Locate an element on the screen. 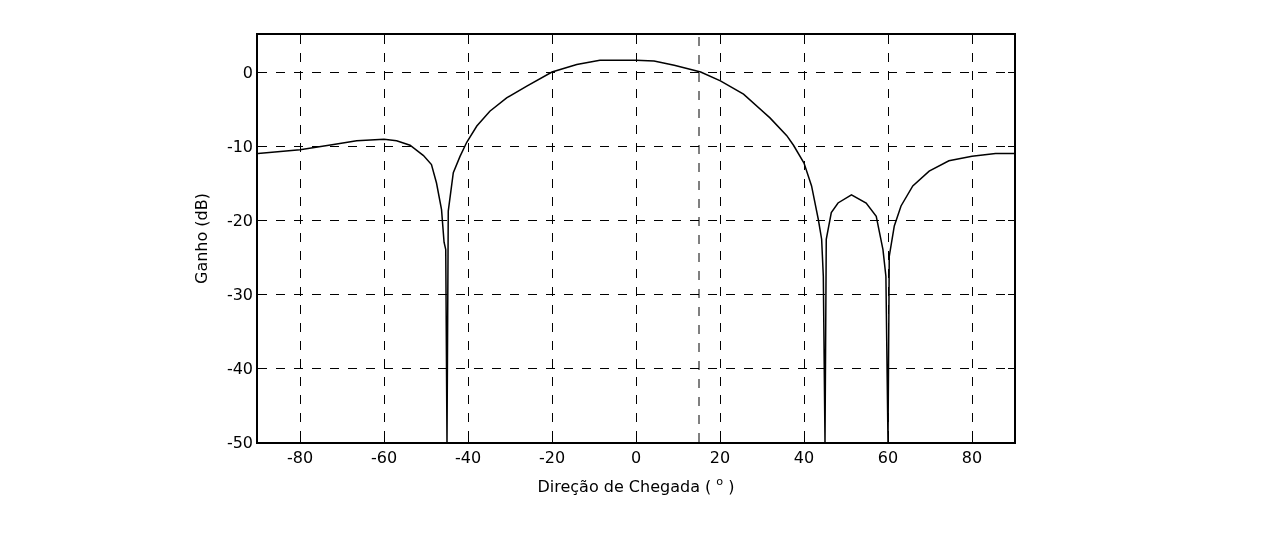 Image resolution: width=1262 pixels, height=560 pixels. y-tick-label: -30 is located at coordinates (240, 294).